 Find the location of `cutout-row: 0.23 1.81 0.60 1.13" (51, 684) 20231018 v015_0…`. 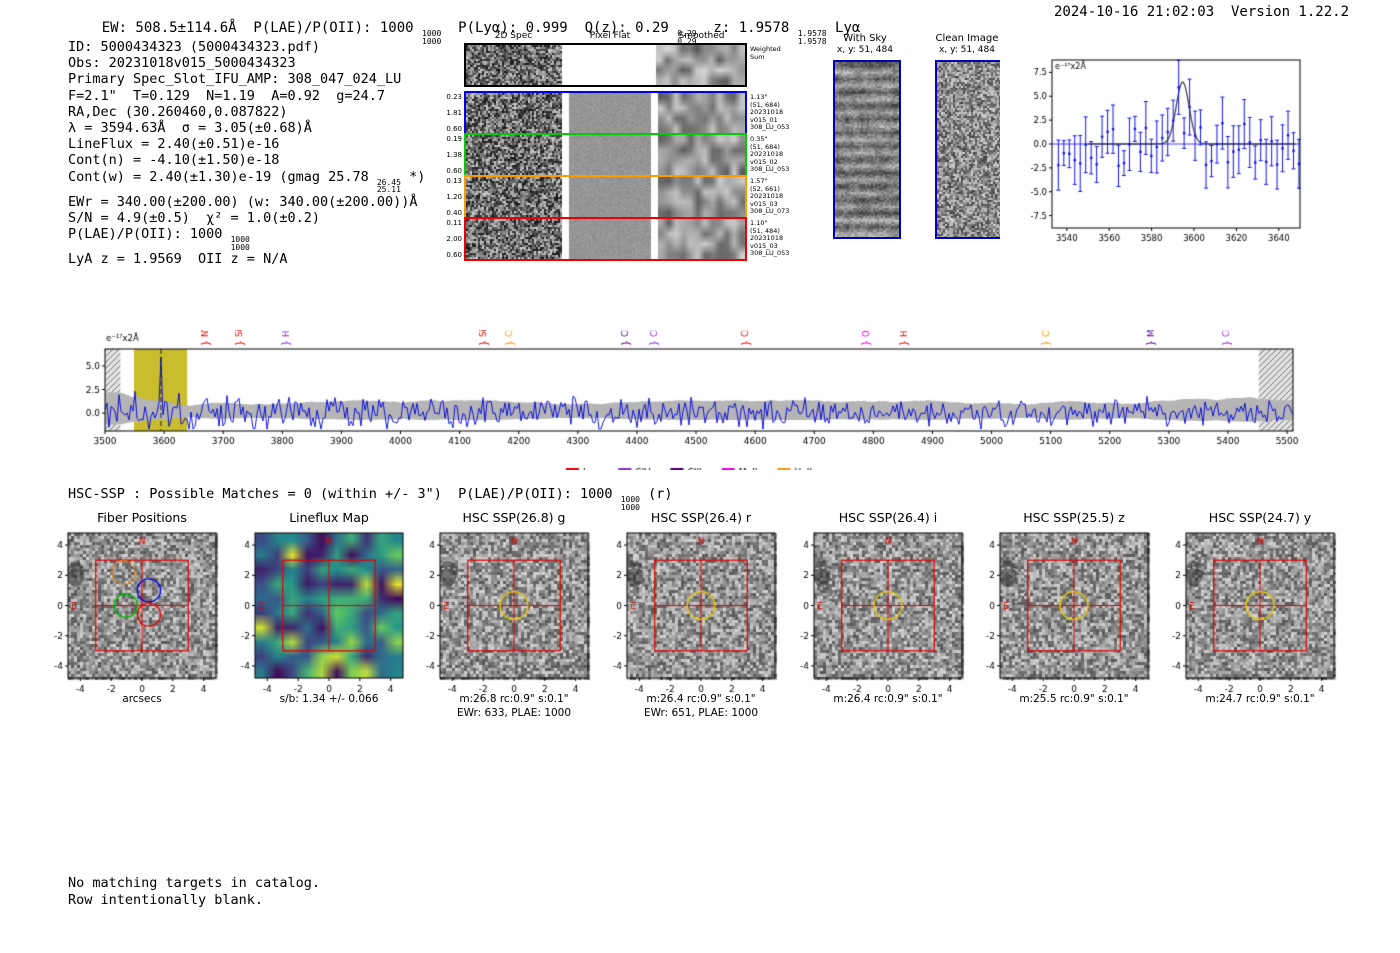

cutout-row: 0.23 1.81 0.60 1.13" (51, 684) 20231018 v015_0… is located at coordinates (617, 113).